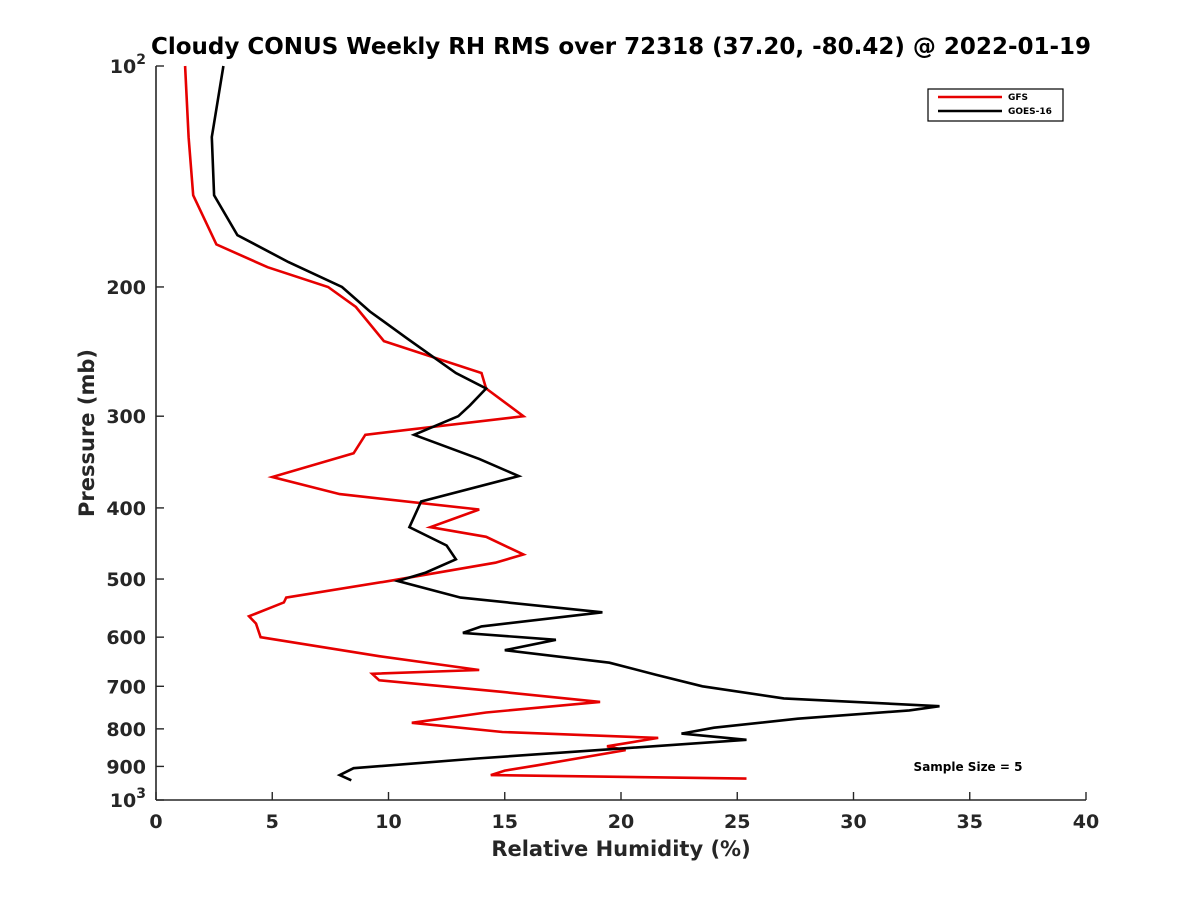 The width and height of the screenshot is (1200, 900). Describe the element at coordinates (737, 822) in the screenshot. I see `x-tick-label: 25` at that location.